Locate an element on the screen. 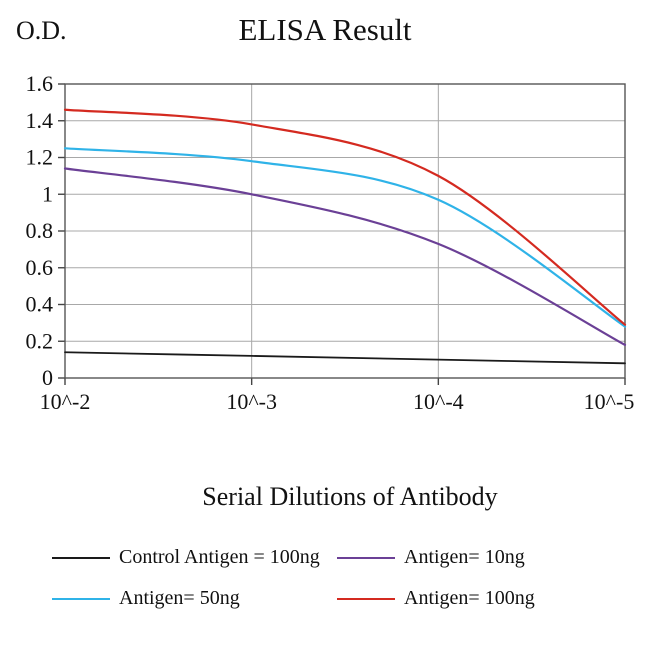  legend-item: Antigen= 10ng is located at coordinates (479, 557).